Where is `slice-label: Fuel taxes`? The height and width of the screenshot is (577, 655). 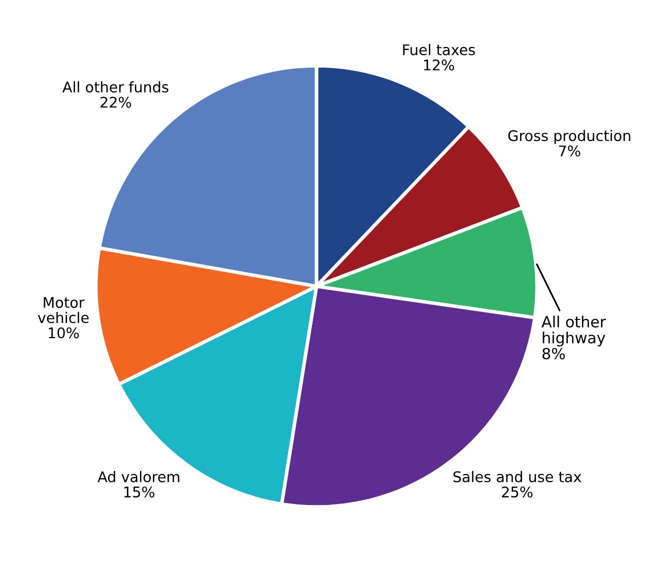 slice-label: Fuel taxes is located at coordinates (439, 50).